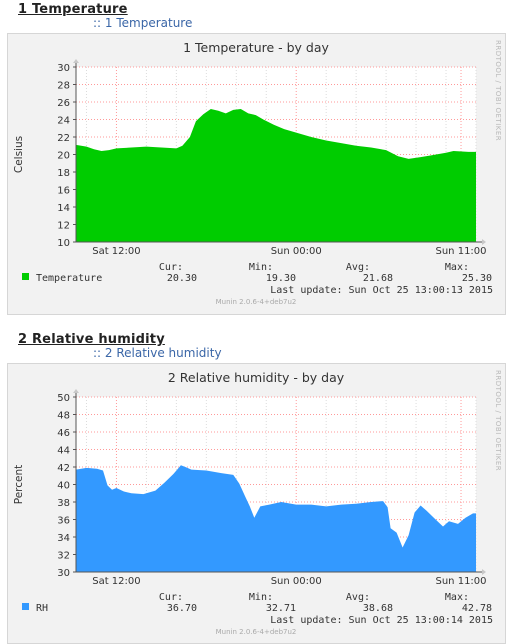  Describe the element at coordinates (63, 538) in the screenshot. I see `chart1-y-tick-label: 34` at that location.